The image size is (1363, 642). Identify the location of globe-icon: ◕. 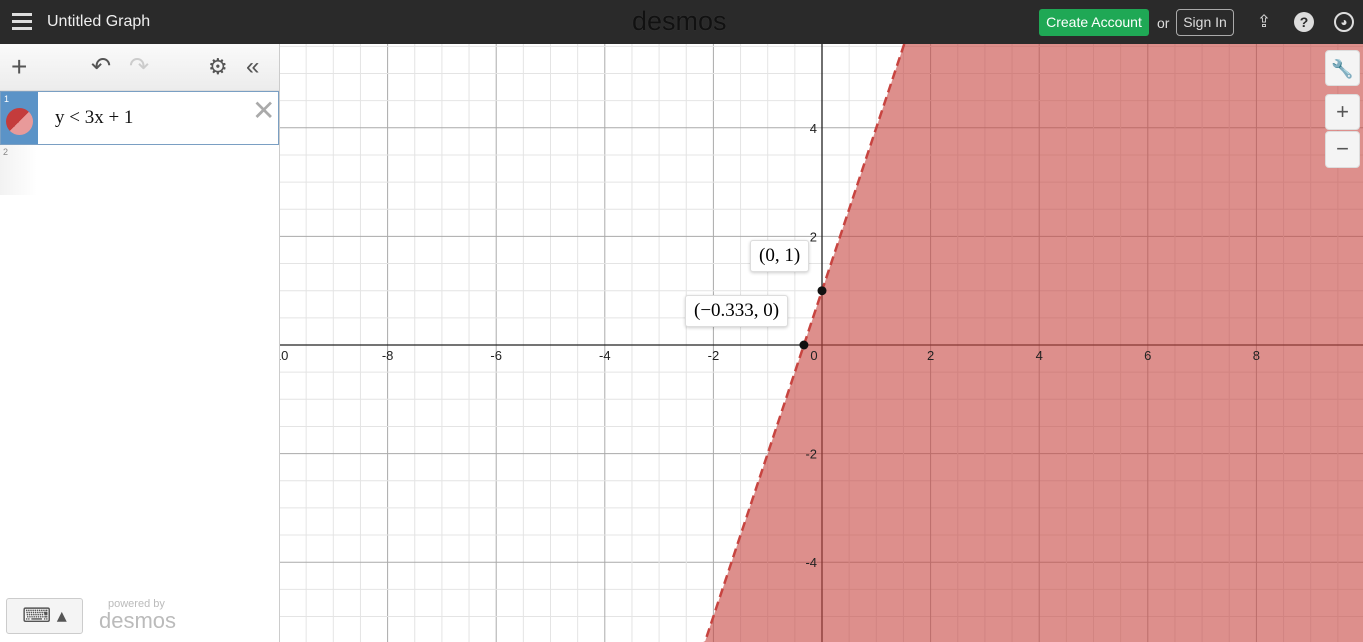
(1344, 22).